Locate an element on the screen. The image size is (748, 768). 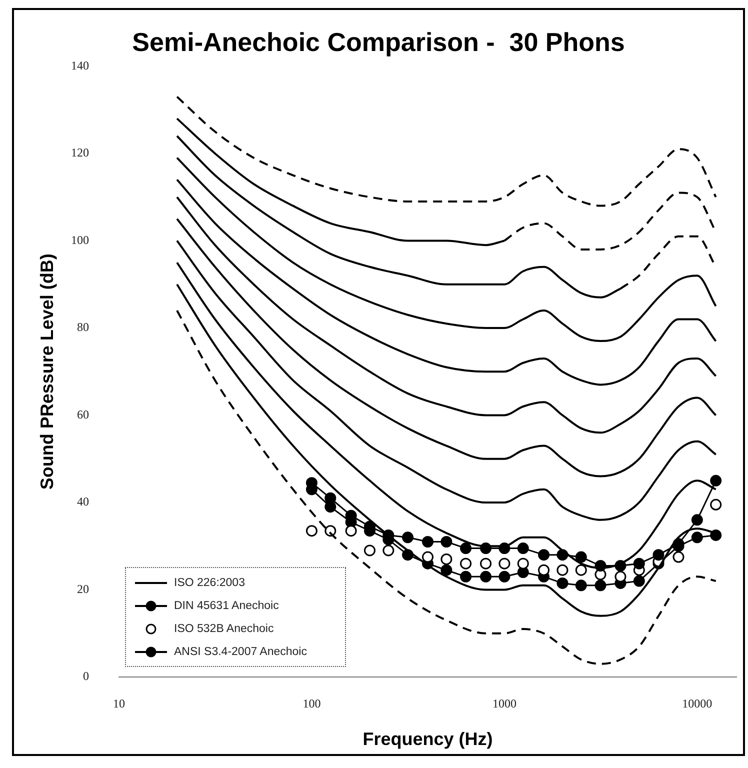
y-tick-label: 0 is located at coordinates (86, 676).